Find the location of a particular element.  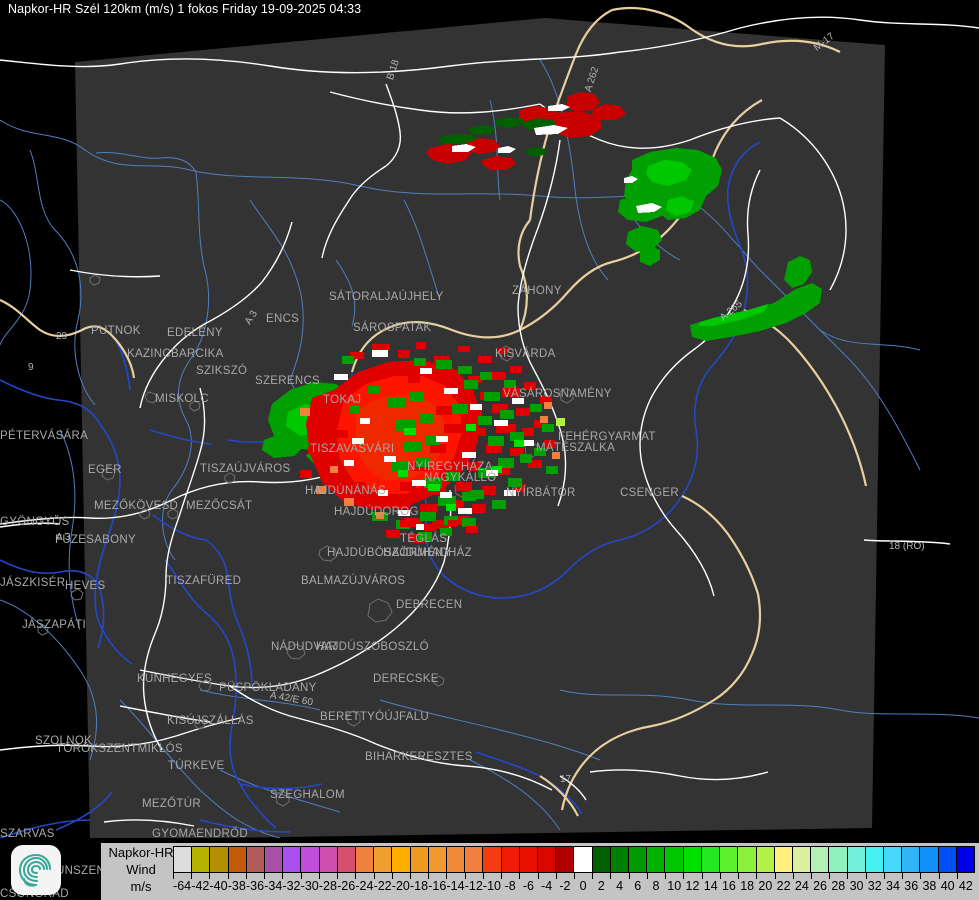

colorbar-tick-label: -20 is located at coordinates (400, 886).